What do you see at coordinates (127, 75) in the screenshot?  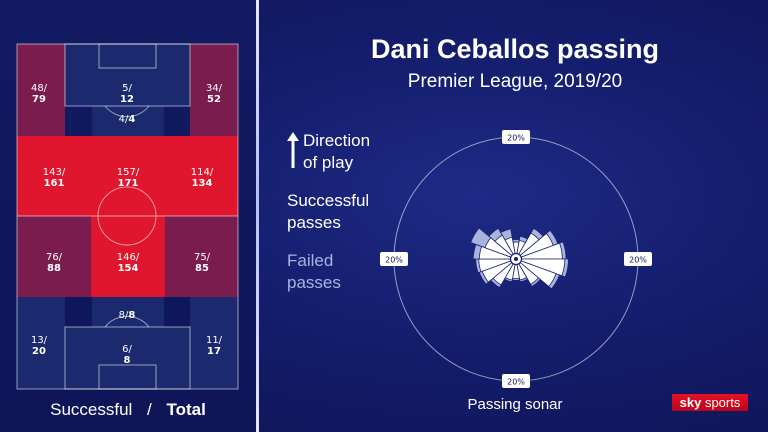 I see `zone-top-box` at bounding box center [127, 75].